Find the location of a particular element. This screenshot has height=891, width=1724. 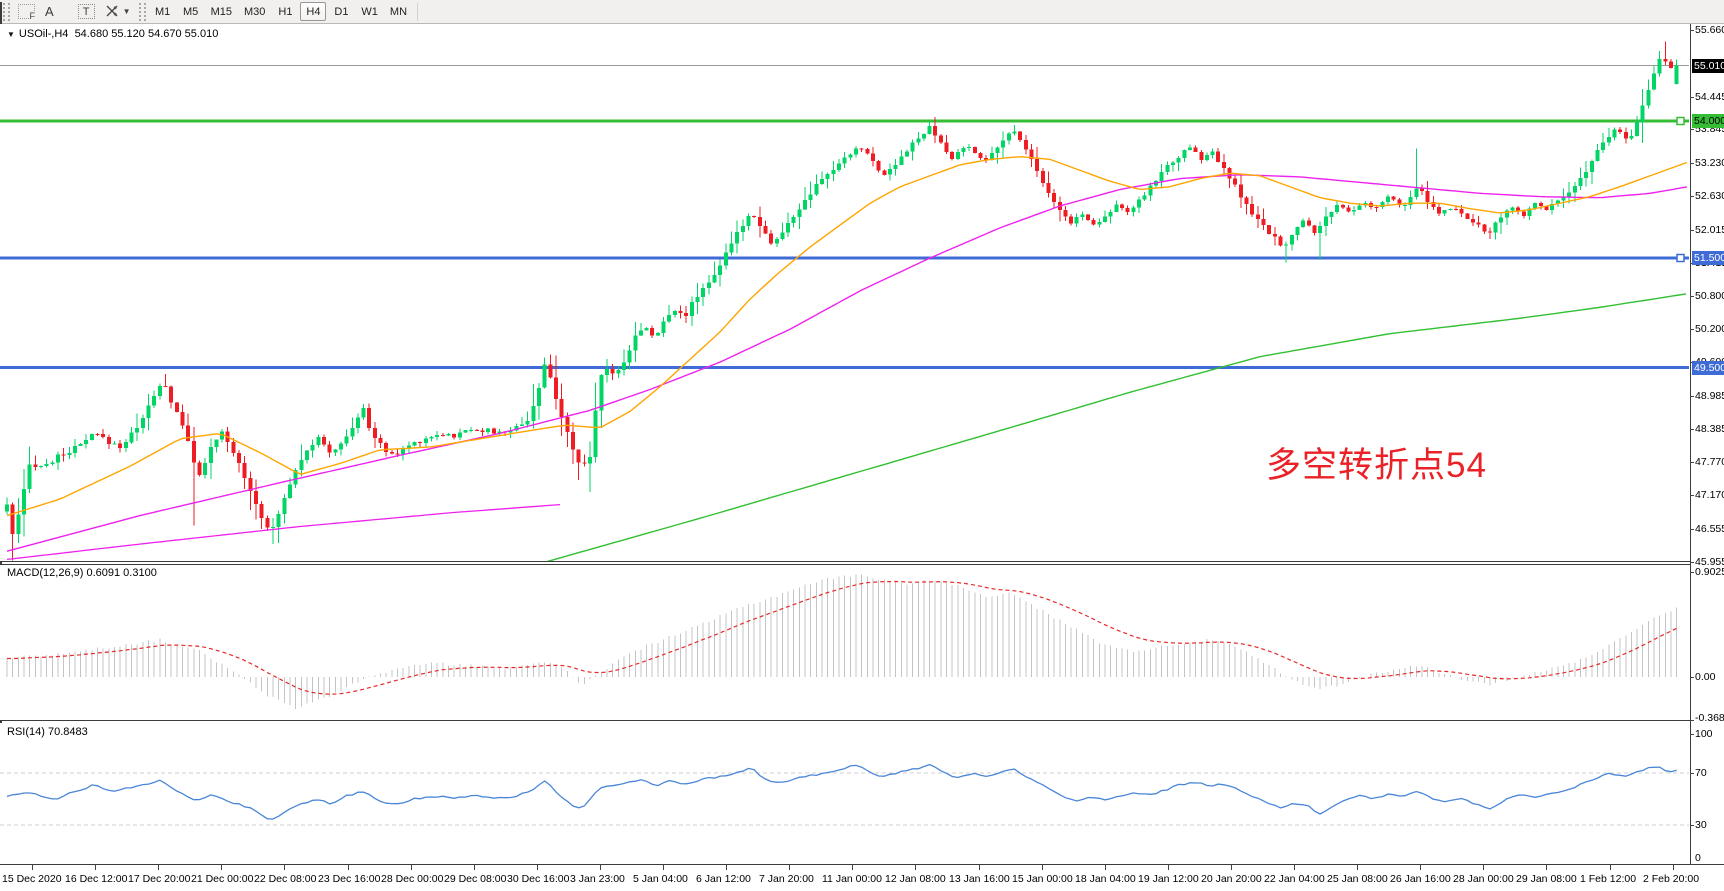

time-axis-label: 22 Dec 08:00 is located at coordinates (285, 879).